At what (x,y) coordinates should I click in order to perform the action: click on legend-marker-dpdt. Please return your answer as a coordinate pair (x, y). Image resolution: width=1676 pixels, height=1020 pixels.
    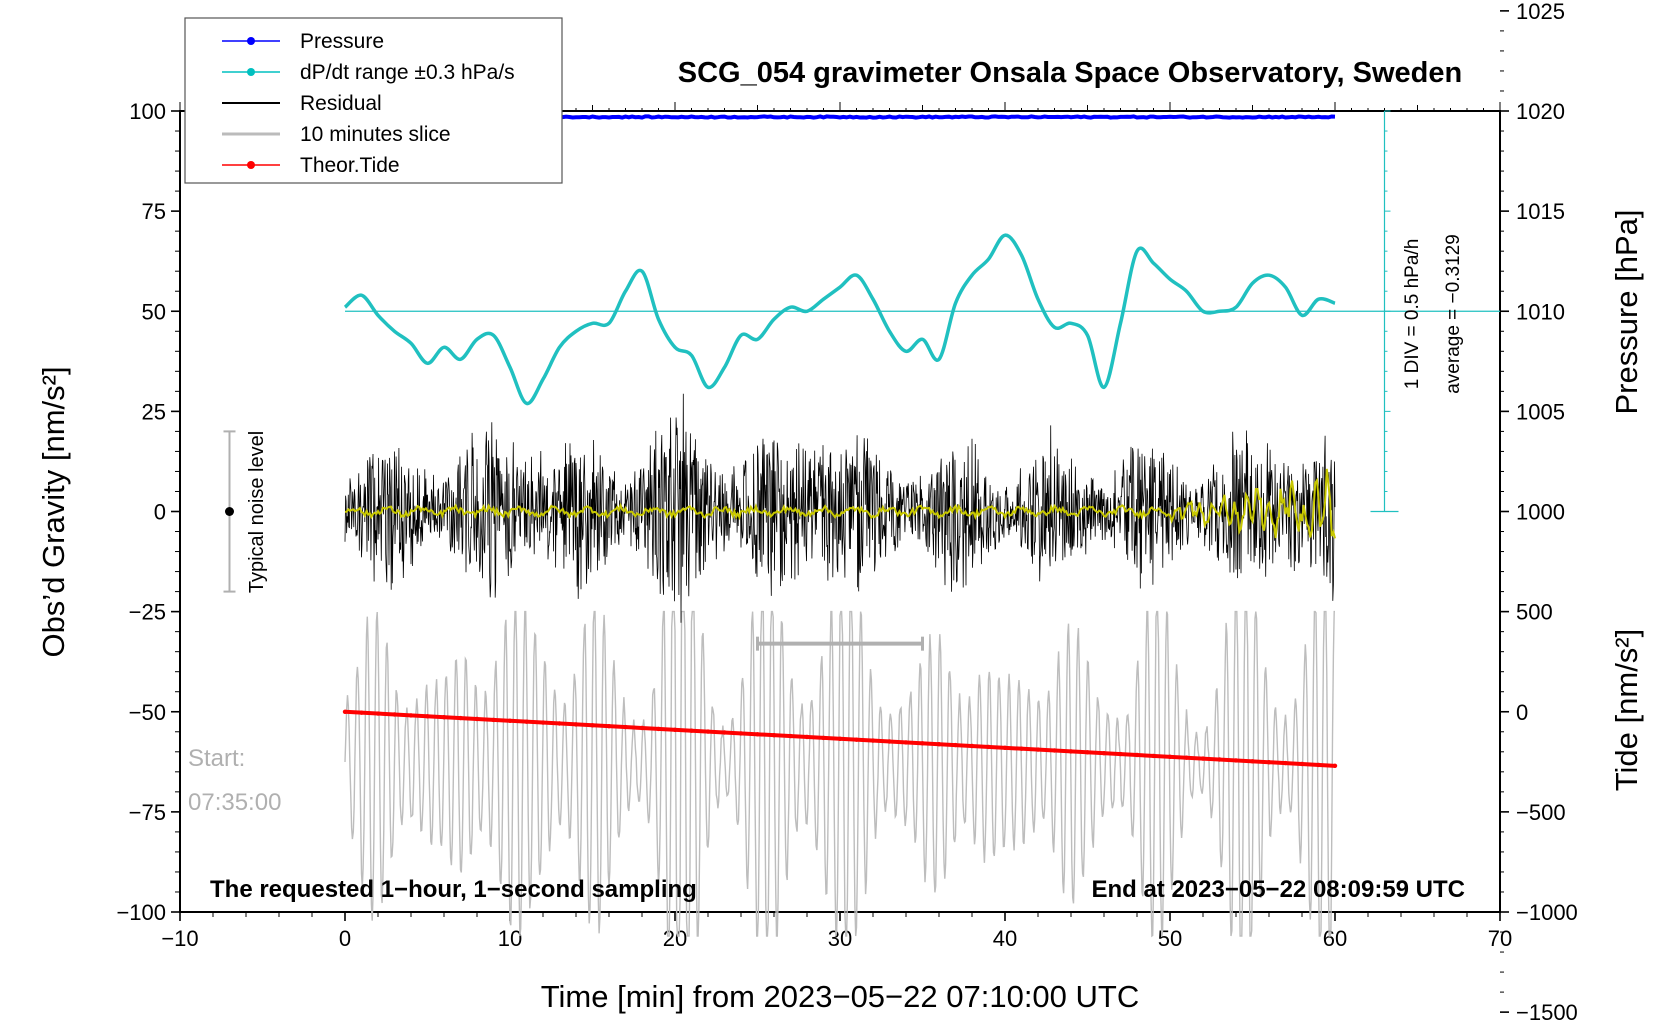
    Looking at the image, I should click on (251, 72).